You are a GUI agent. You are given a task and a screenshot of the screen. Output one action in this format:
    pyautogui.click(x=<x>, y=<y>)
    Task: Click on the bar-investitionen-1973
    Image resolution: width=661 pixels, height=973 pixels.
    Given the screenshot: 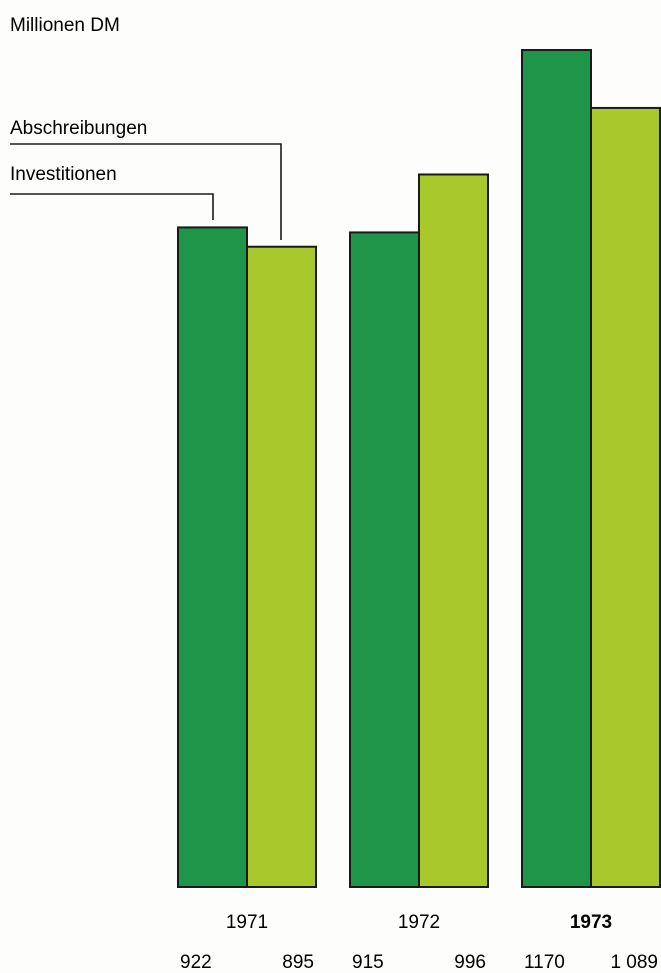 What is the action you would take?
    pyautogui.click(x=556, y=468)
    